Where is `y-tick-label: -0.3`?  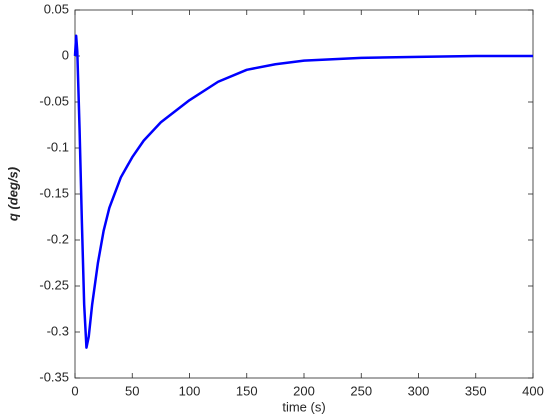
y-tick-label: -0.3 is located at coordinates (58, 330).